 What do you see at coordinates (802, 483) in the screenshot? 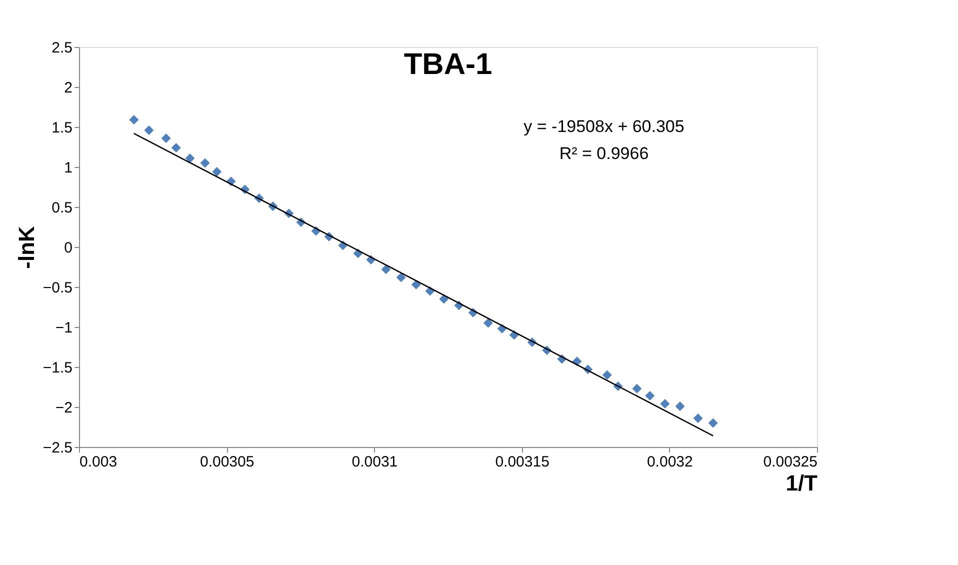
I see `x-axis-title: 1/T` at bounding box center [802, 483].